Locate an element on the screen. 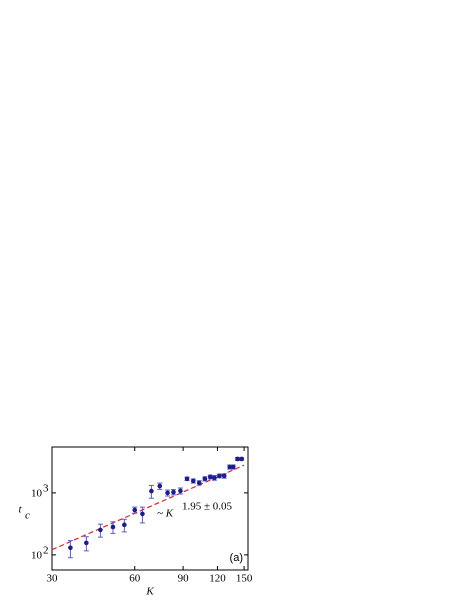 Image resolution: width=469 pixels, height=607 pixels. fit-line is located at coordinates (148, 507).